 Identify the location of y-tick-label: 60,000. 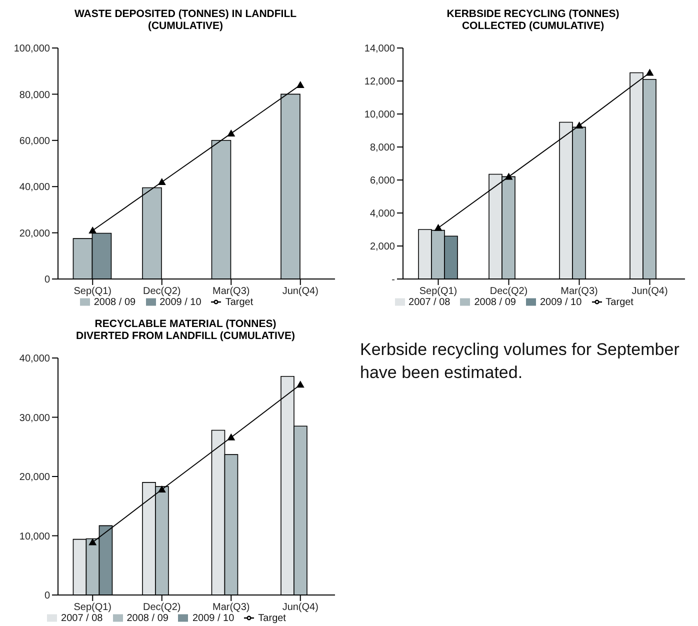
(34, 141).